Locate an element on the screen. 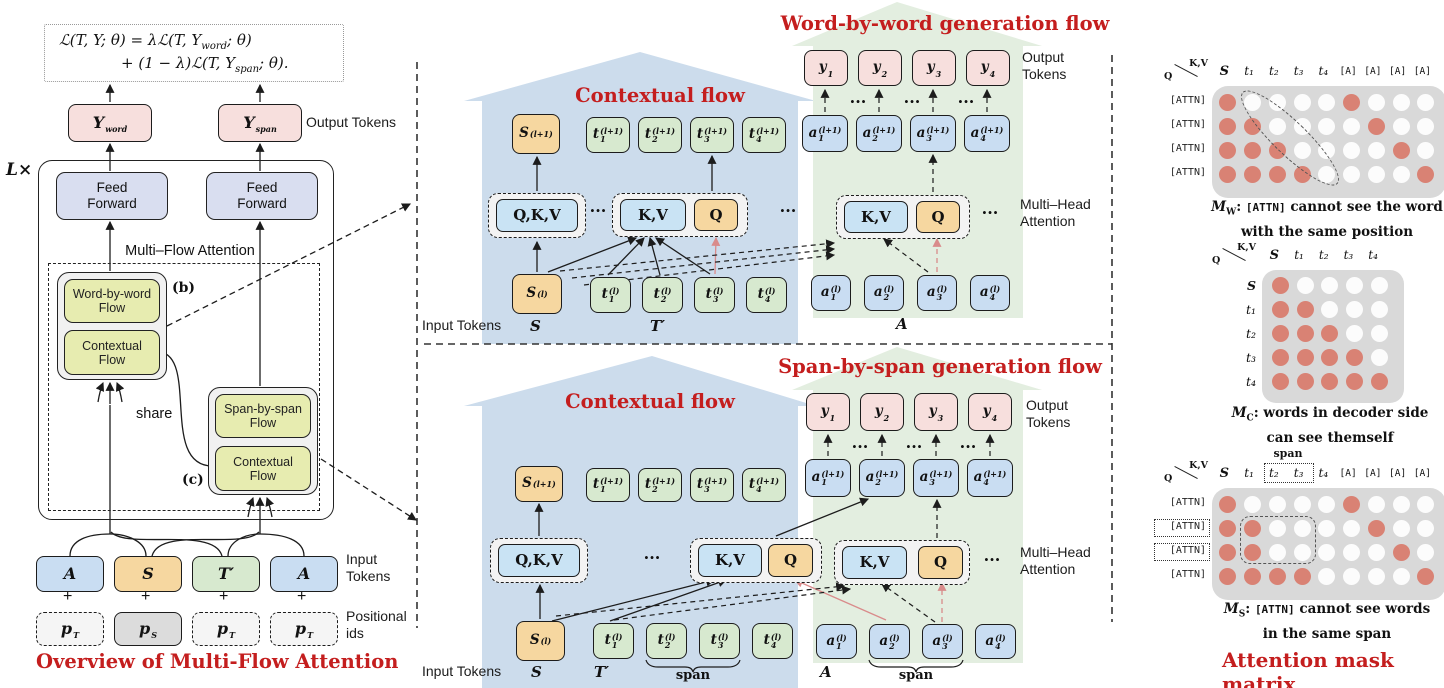 The height and width of the screenshot is (688, 1444). kv-box-span1-bot: K,V is located at coordinates (730, 560).